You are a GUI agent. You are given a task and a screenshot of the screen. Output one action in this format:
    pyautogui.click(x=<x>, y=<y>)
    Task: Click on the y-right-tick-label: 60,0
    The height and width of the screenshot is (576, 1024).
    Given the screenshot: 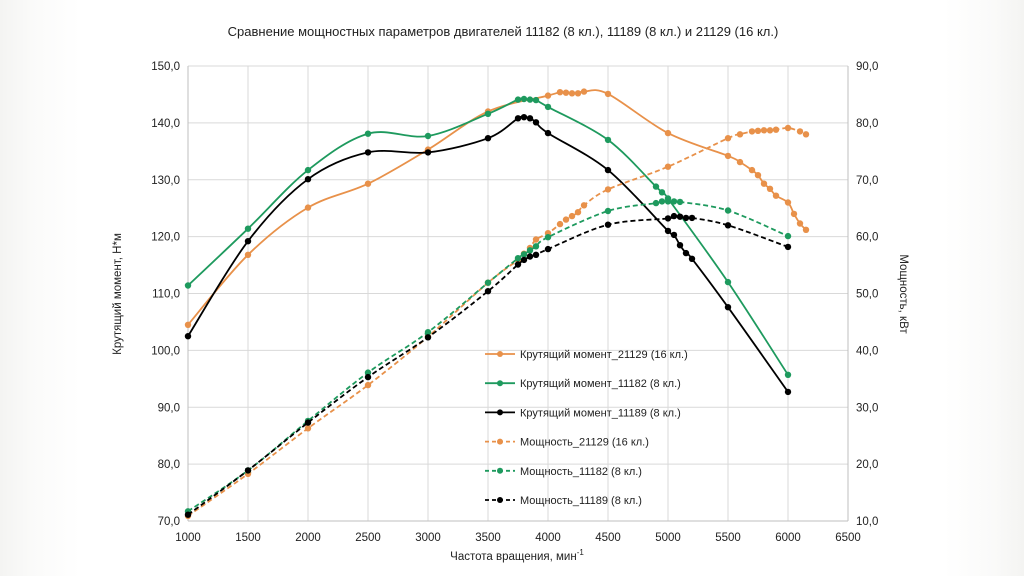 What is the action you would take?
    pyautogui.click(x=867, y=238)
    